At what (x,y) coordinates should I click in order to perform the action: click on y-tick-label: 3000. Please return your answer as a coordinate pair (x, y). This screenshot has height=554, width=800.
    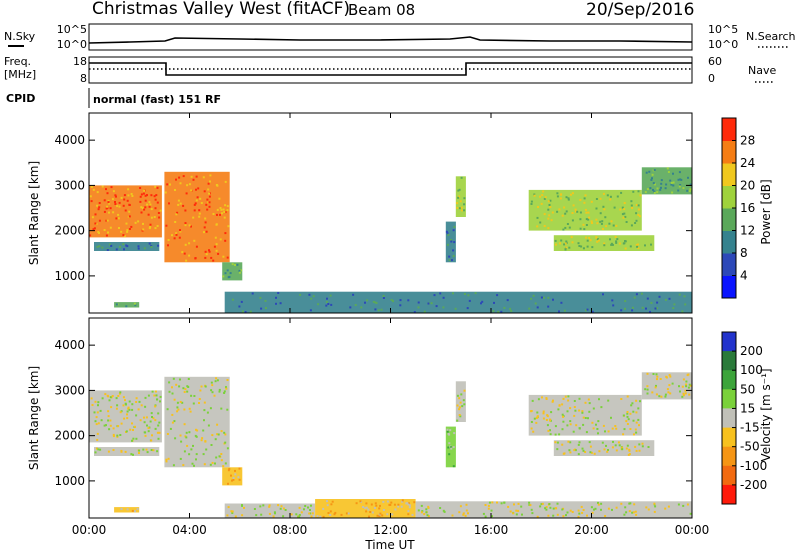
    Looking at the image, I should click on (69, 390).